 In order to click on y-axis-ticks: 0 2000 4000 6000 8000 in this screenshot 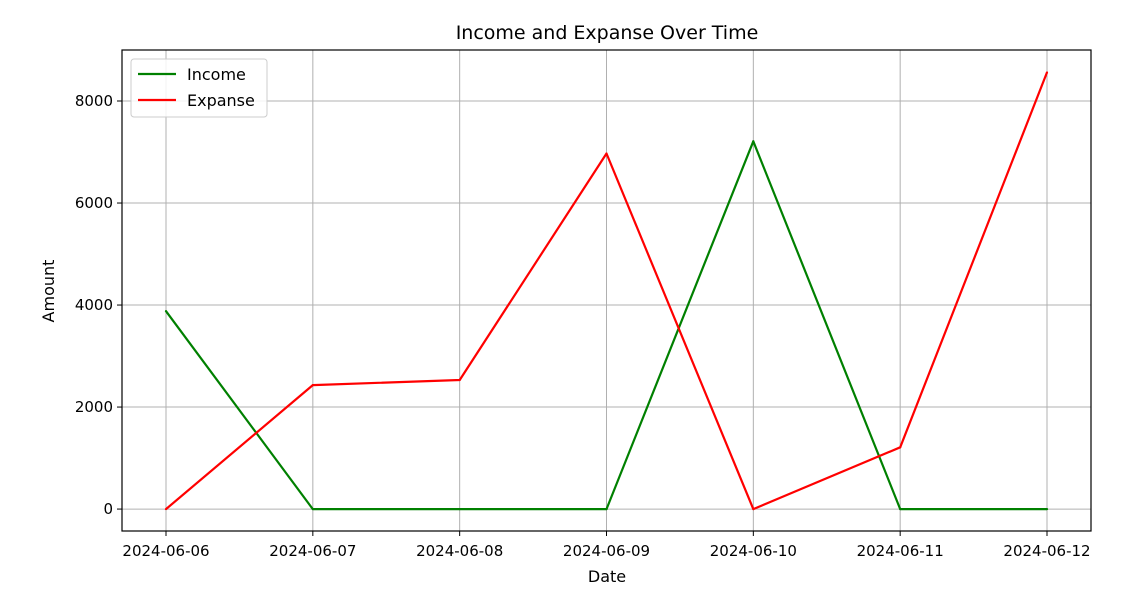, I will do `click(98, 305)`.